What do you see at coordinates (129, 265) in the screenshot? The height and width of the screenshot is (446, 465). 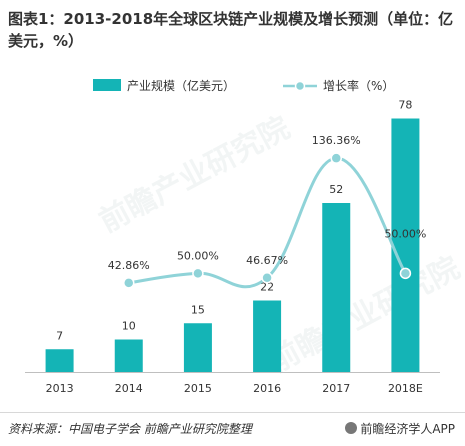 I see `growth-value-label: 42.86%` at bounding box center [129, 265].